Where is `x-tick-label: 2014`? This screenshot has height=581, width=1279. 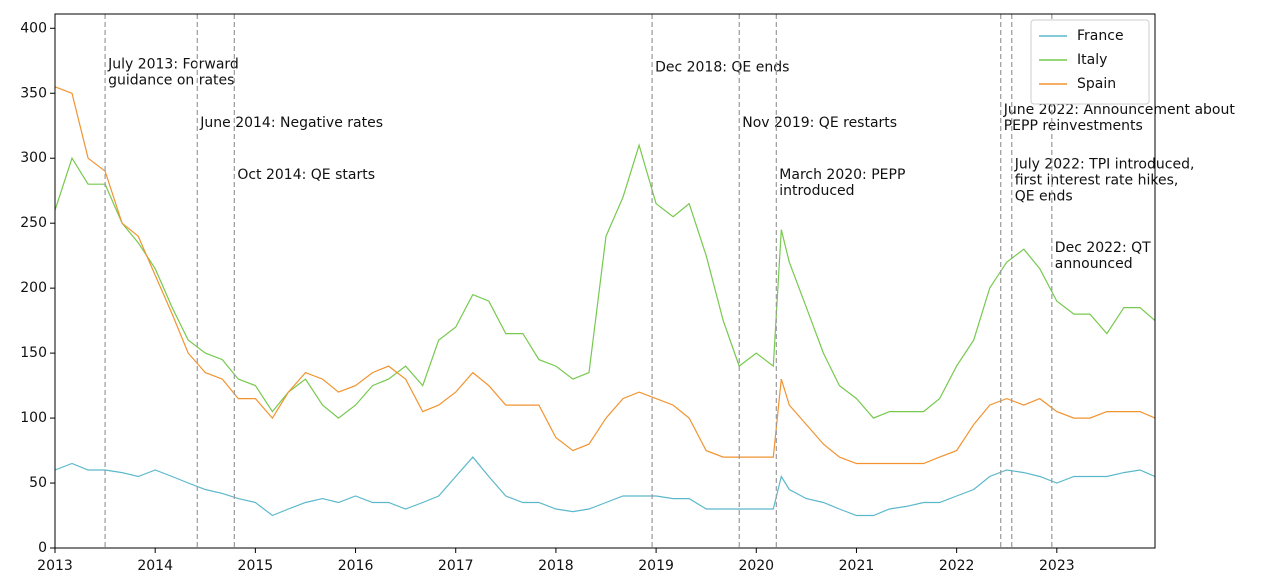
x-tick-label: 2014 is located at coordinates (155, 566).